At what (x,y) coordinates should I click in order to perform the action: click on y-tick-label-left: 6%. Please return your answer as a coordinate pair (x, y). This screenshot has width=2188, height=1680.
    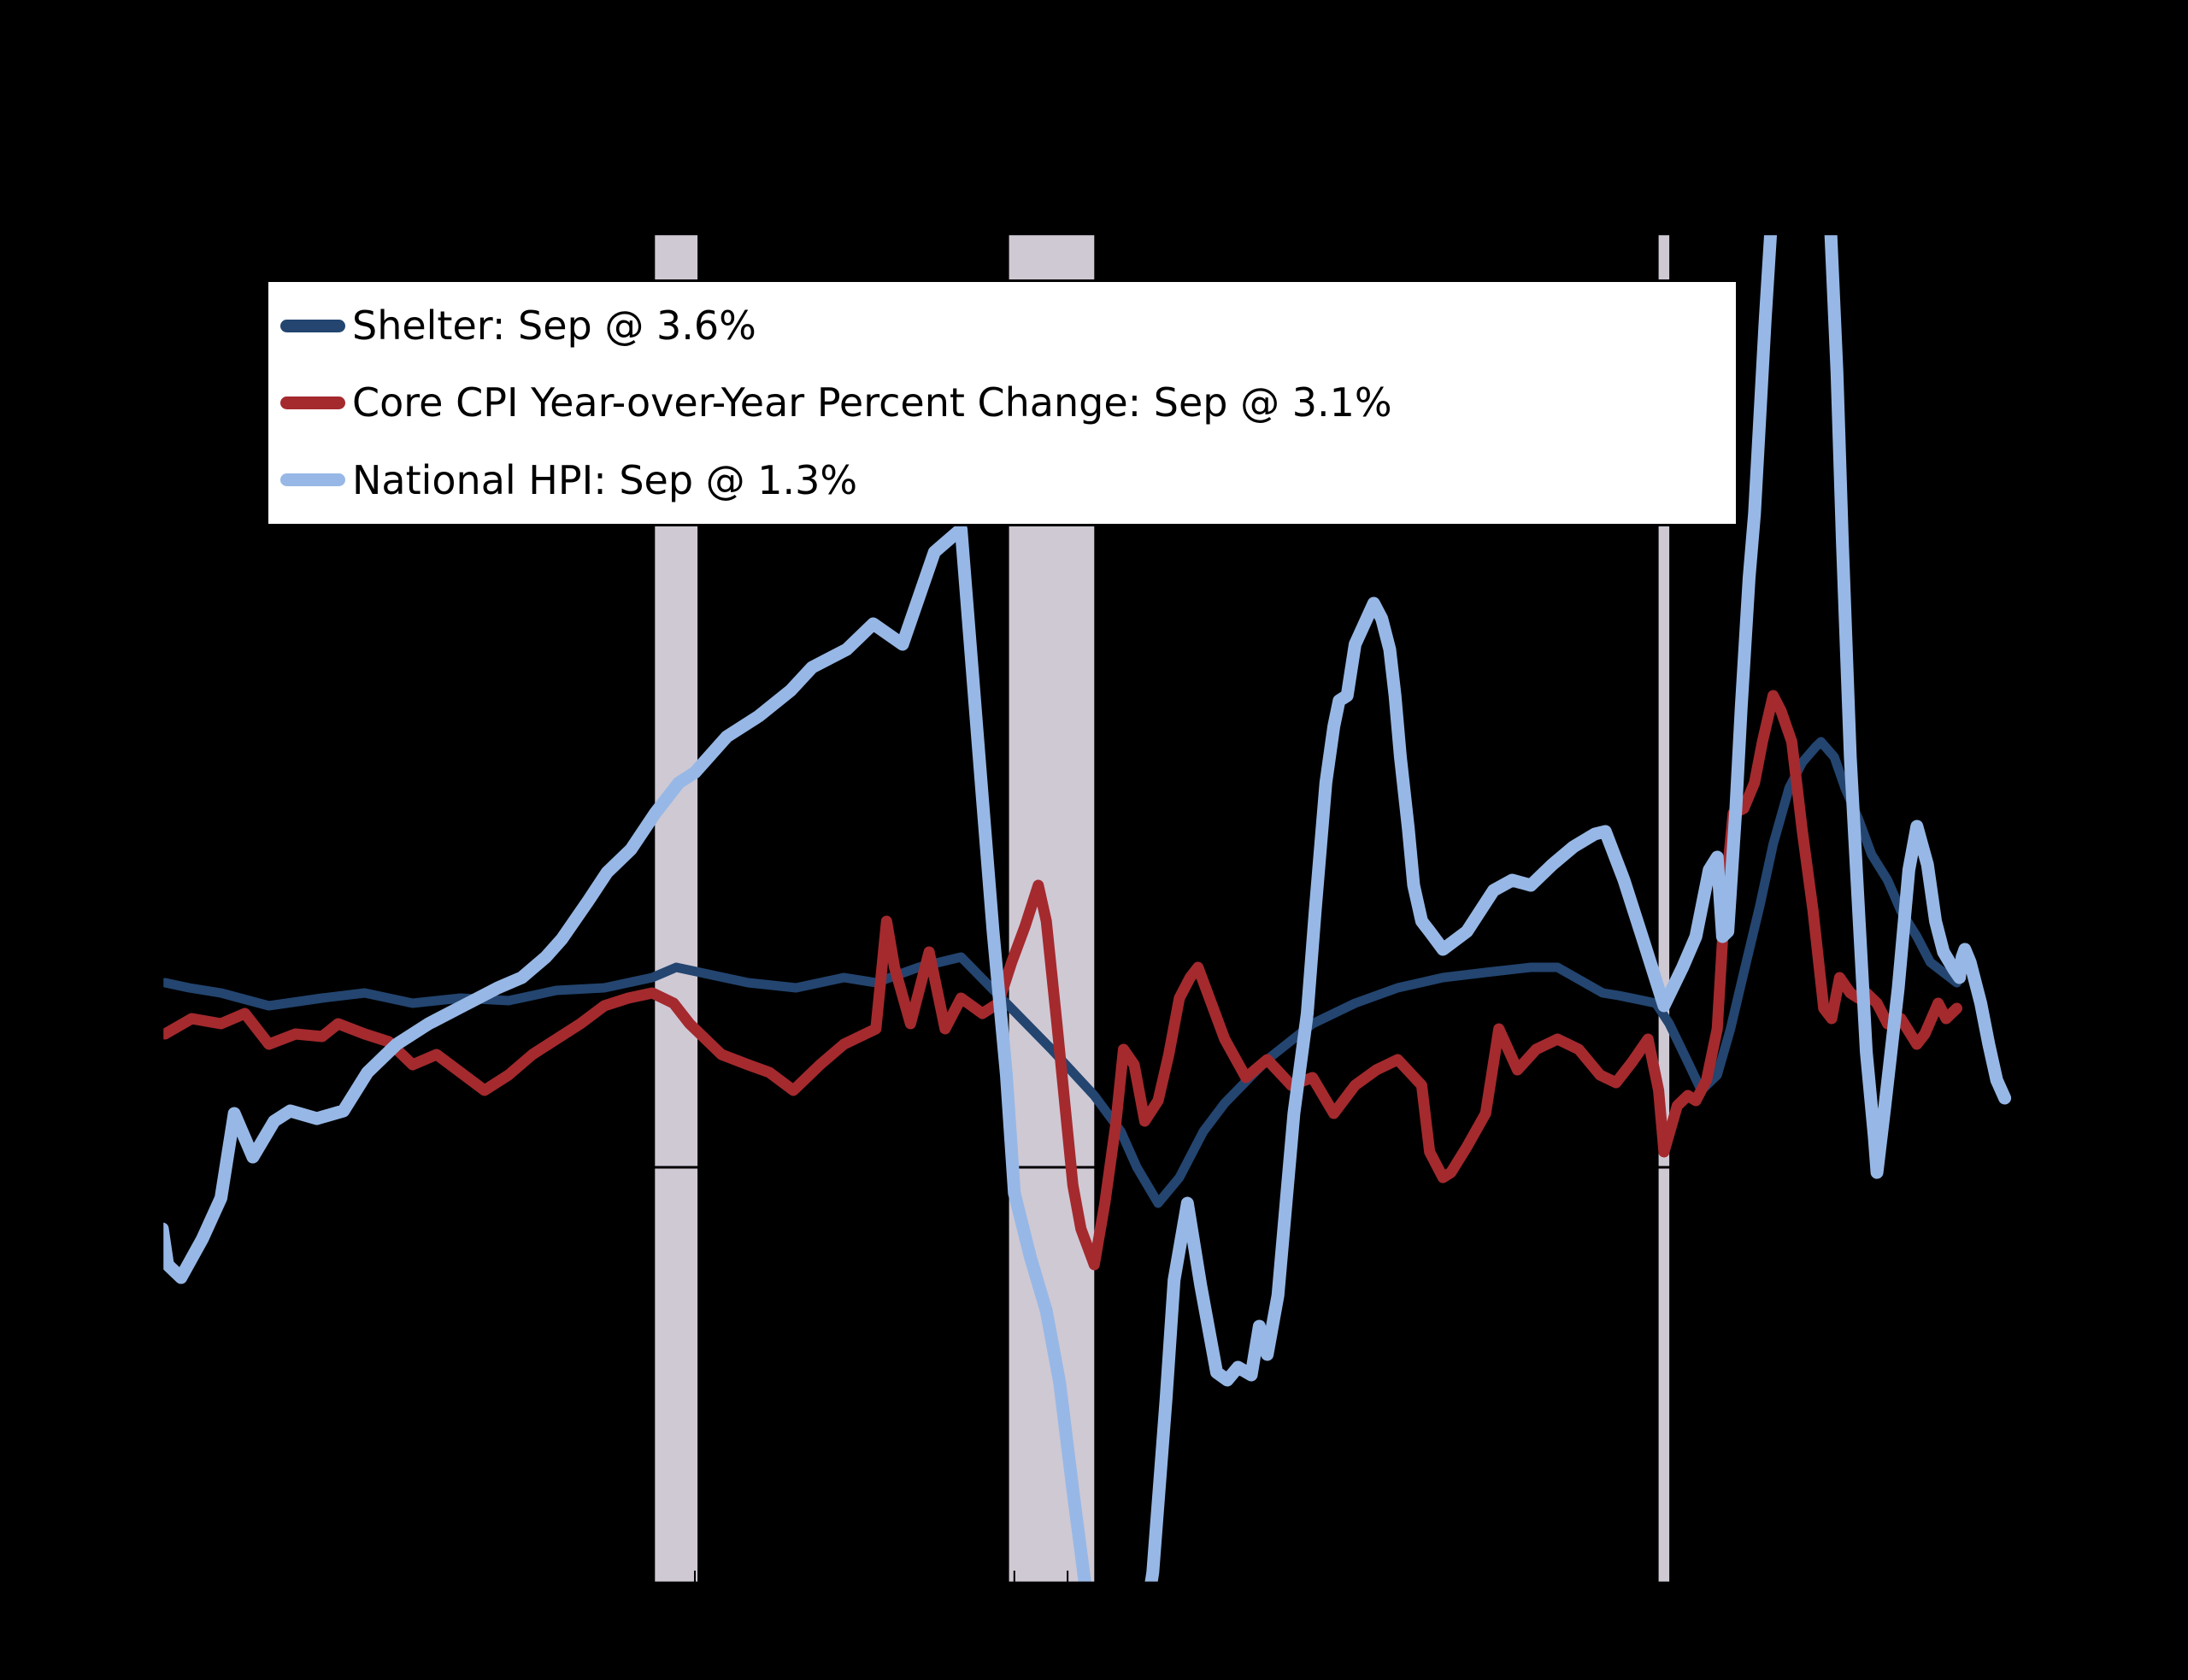
    Looking at the image, I should click on (118, 860).